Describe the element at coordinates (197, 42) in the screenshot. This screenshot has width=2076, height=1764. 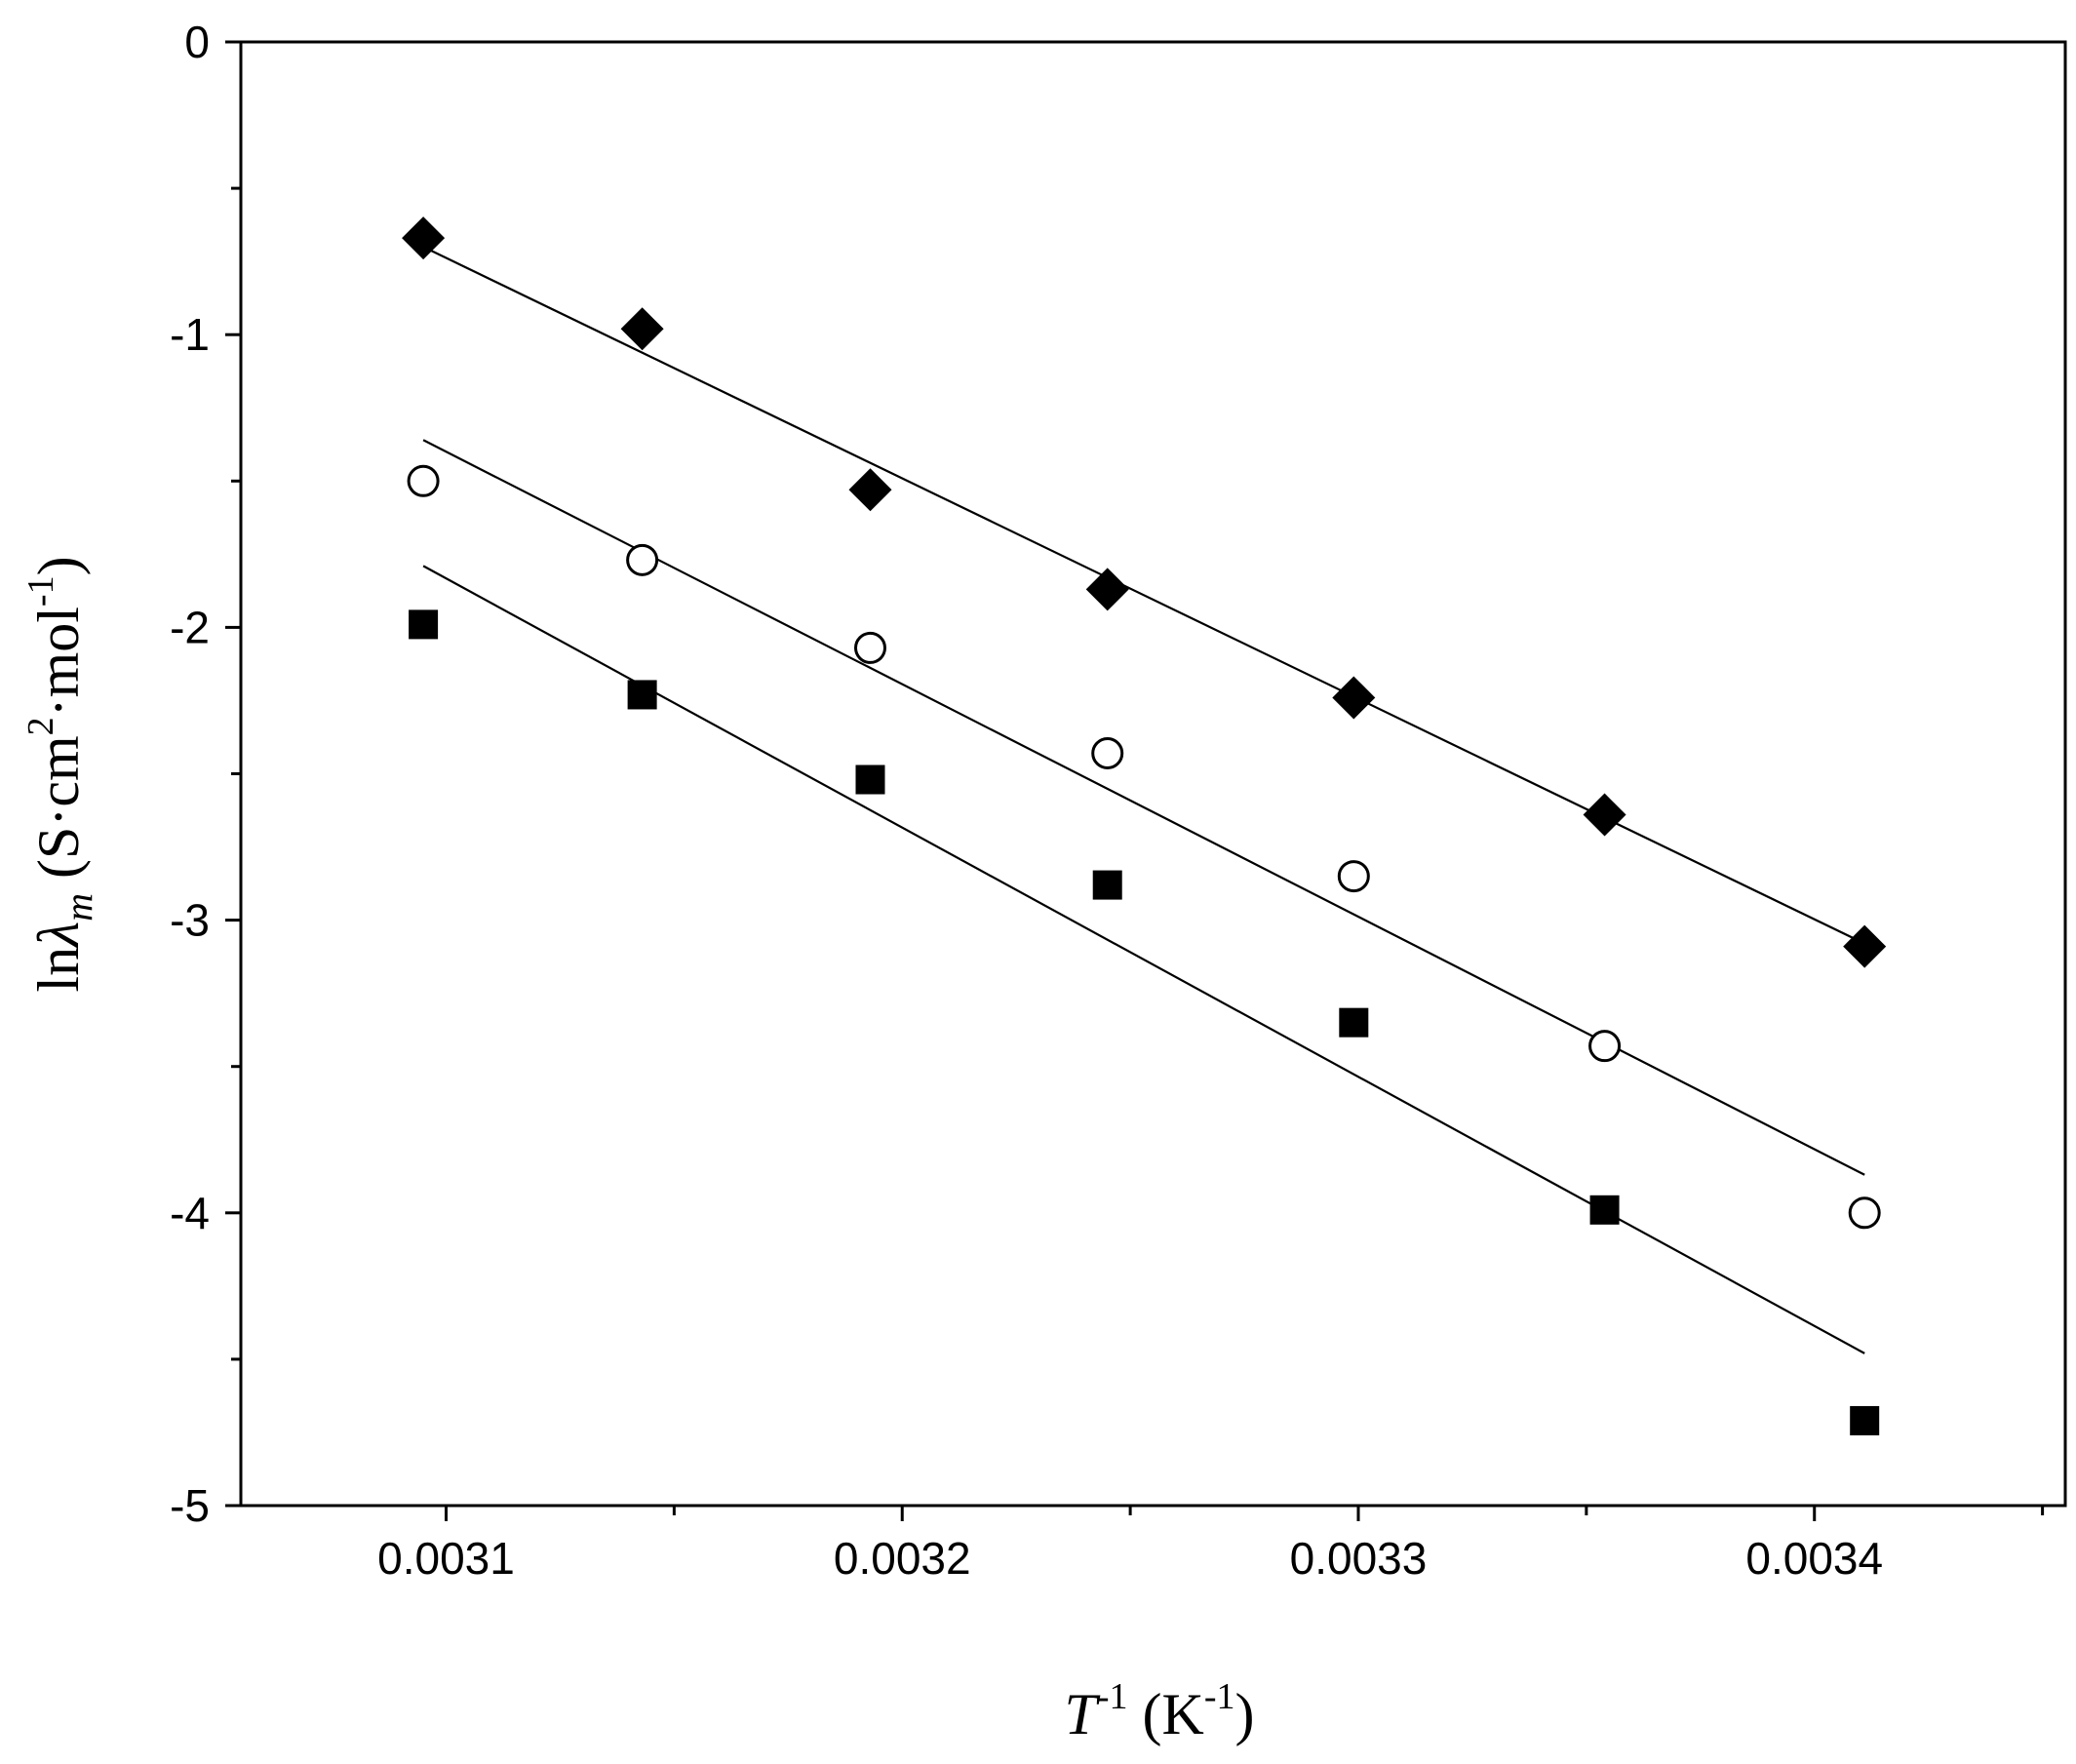
I see `y-tick-label: 0` at that location.